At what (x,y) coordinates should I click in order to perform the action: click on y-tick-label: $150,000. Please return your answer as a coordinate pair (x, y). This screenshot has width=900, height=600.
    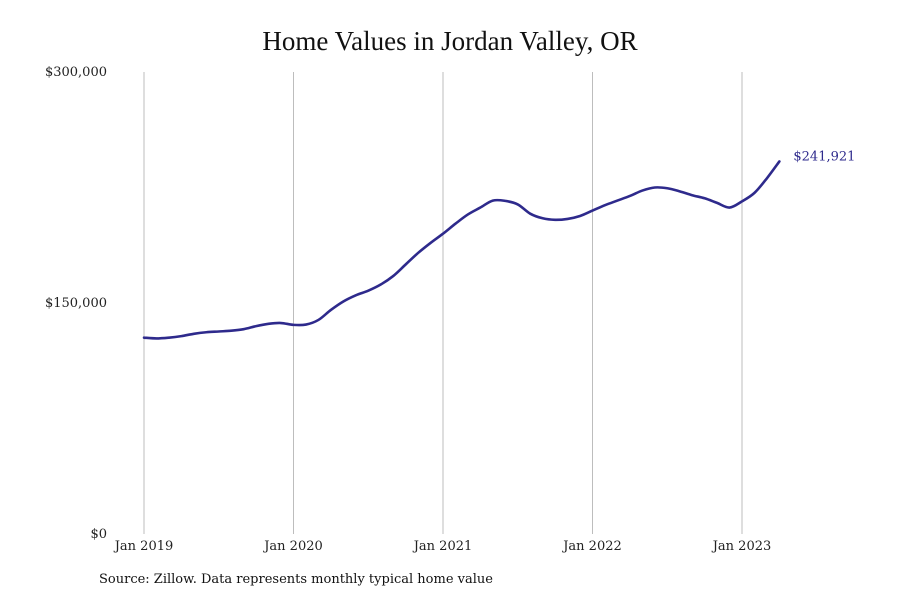
    Looking at the image, I should click on (76, 303).